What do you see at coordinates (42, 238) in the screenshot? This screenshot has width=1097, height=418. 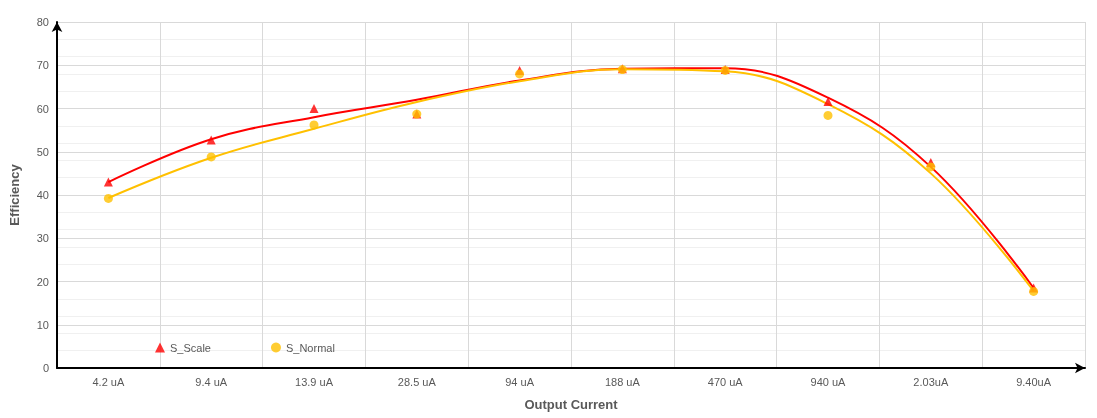 I see `y-tick-label: 30` at bounding box center [42, 238].